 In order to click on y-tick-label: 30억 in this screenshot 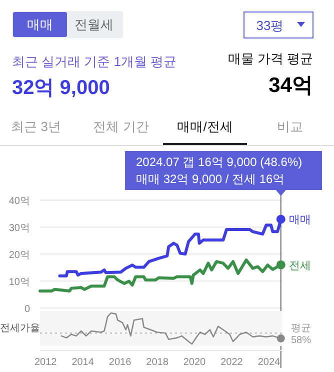, I will do `click(19, 228)`.